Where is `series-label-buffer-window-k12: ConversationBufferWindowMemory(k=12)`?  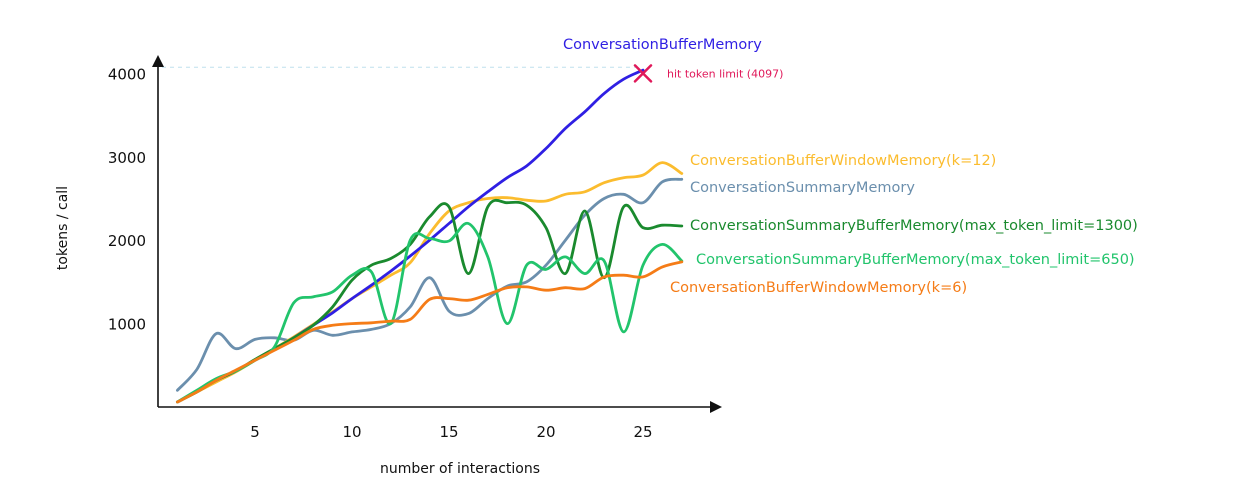
series-label-buffer-window-k12: ConversationBufferWindowMemory(k=12) is located at coordinates (843, 161).